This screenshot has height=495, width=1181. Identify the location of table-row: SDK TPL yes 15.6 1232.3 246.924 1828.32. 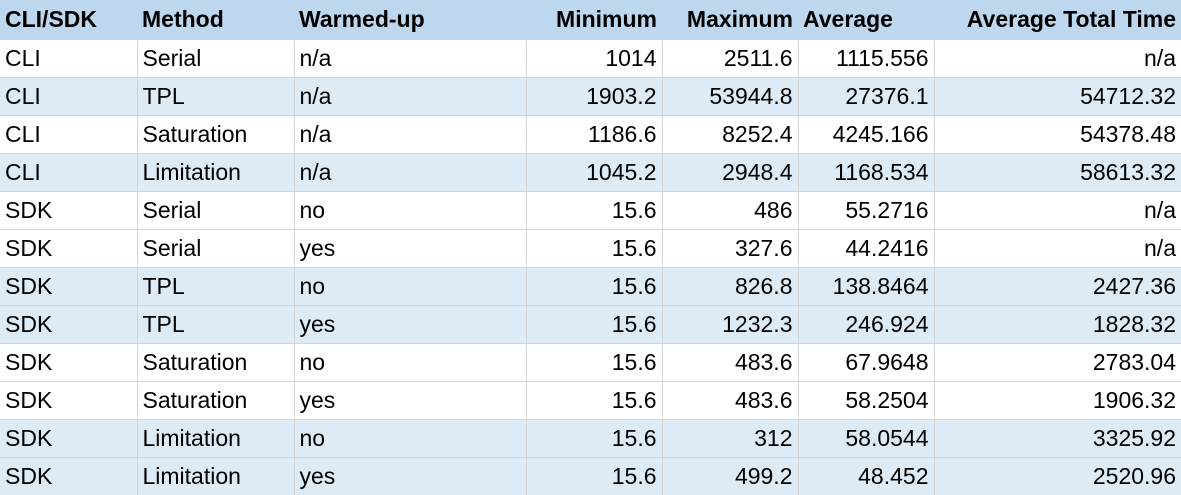
(590, 323).